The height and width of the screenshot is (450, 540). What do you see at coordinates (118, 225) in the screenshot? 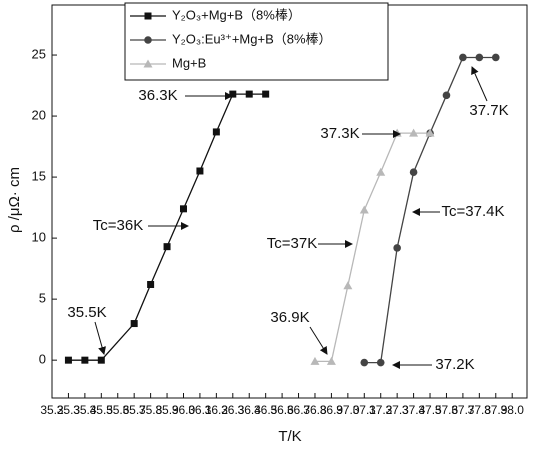
I see `annotation: Tc=36K` at bounding box center [118, 225].